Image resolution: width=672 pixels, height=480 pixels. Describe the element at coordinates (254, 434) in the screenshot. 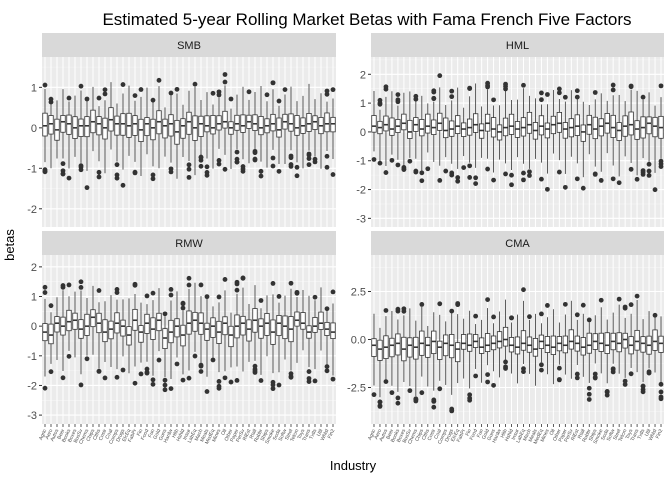

I see `x-tick-label-rtail: Rtail` at that location.